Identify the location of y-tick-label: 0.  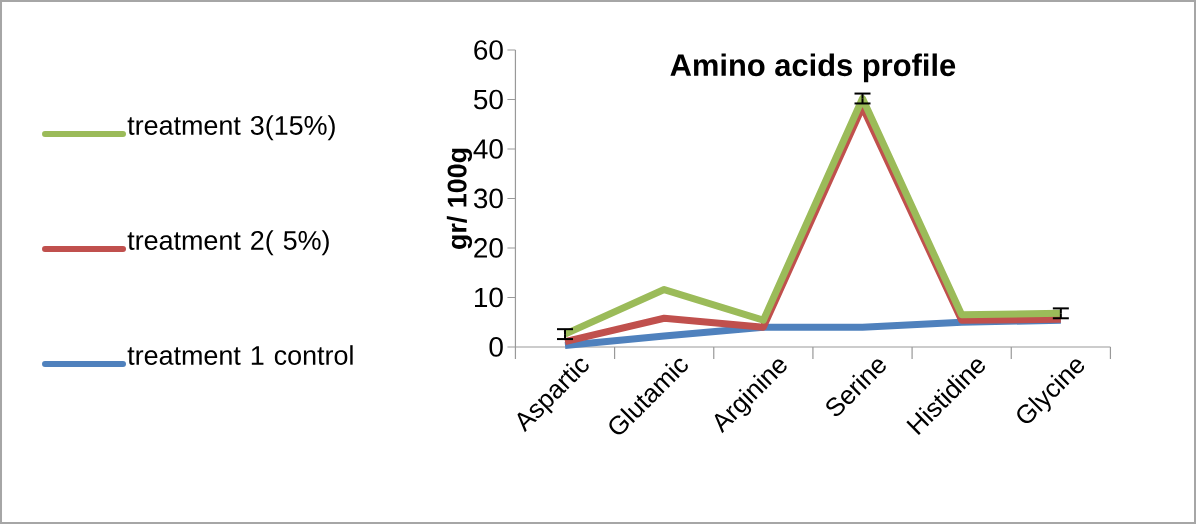
(496, 347).